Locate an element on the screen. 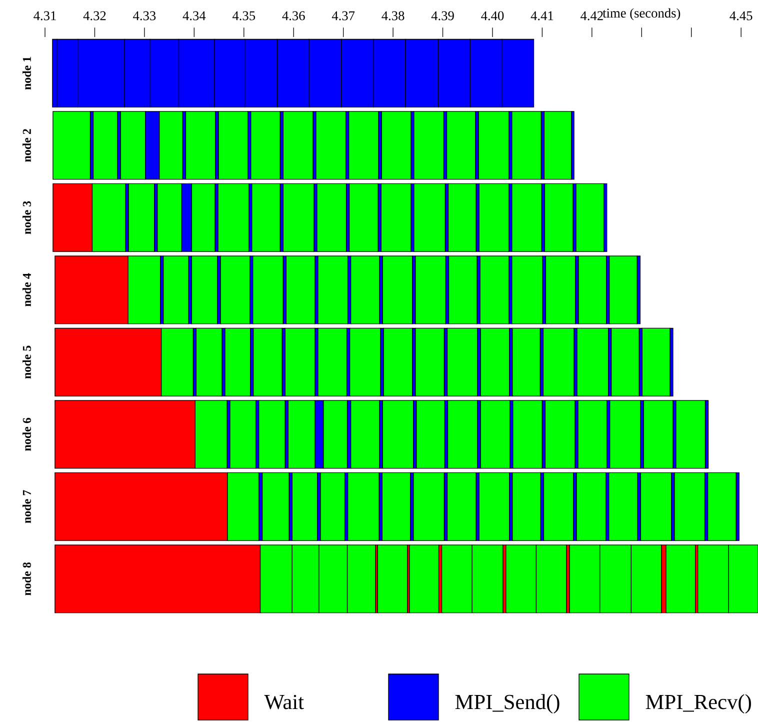 The image size is (758, 722). x-tick-label: 4.34 is located at coordinates (194, 15).